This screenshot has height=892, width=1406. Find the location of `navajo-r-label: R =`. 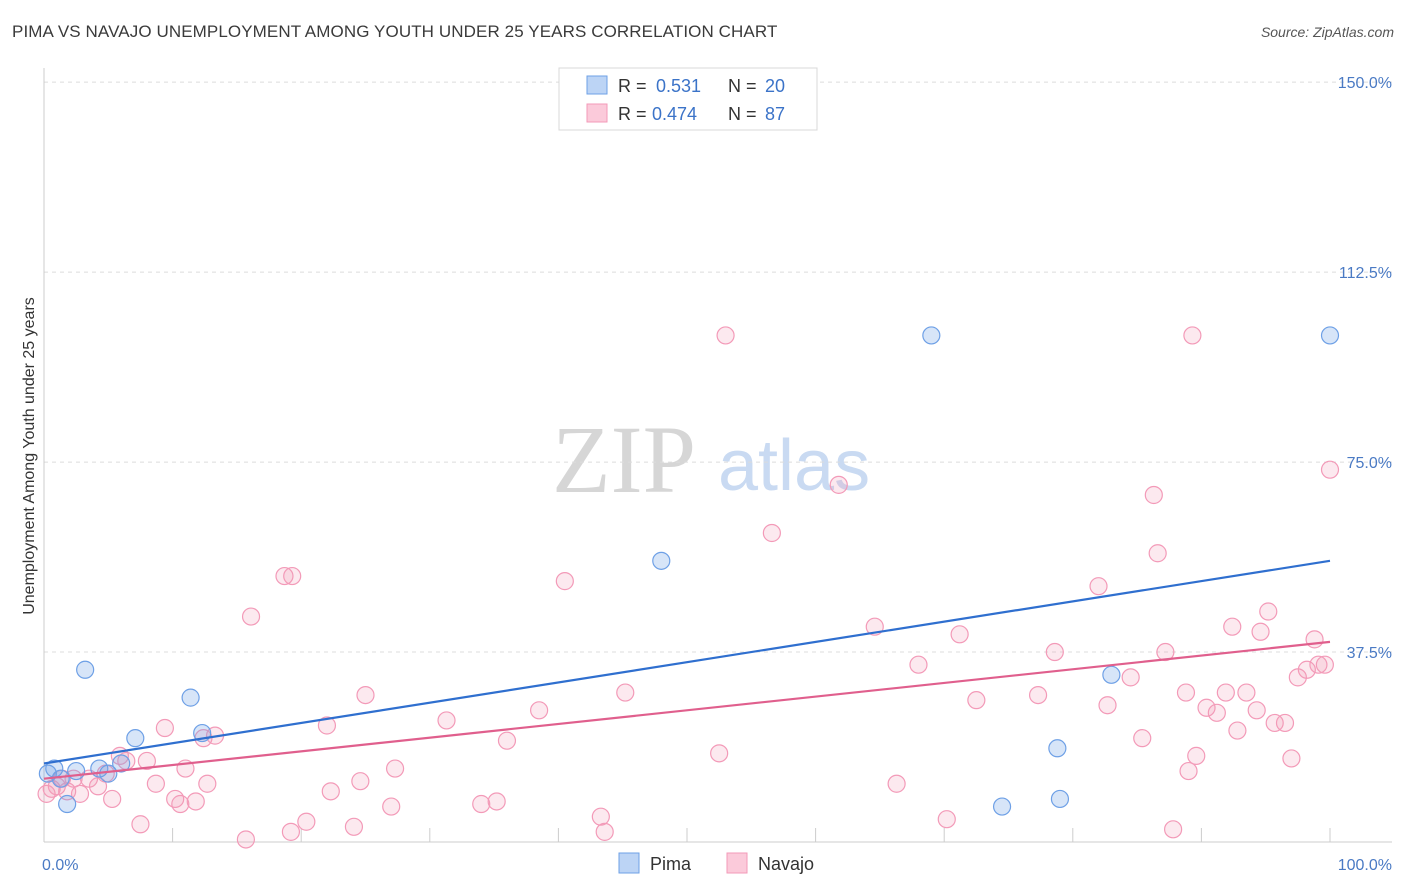

navajo-r-label: R = is located at coordinates (632, 114).